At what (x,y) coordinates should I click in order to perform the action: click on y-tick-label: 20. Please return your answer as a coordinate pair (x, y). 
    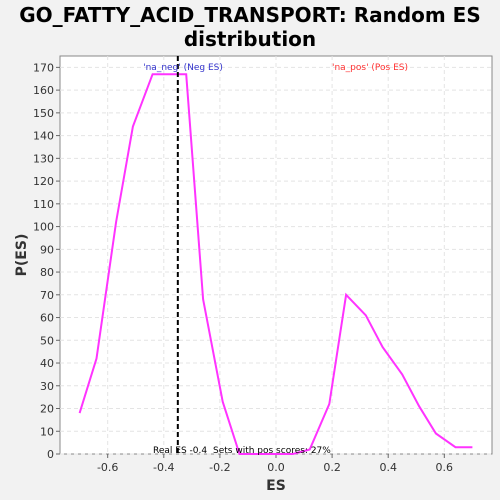
    Looking at the image, I should click on (47, 409).